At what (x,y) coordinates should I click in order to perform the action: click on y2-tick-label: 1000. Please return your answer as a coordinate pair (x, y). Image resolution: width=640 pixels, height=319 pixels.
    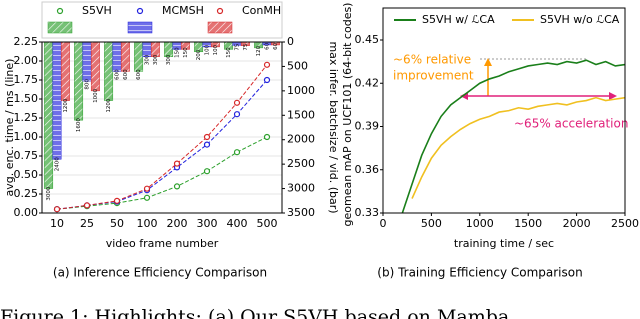
    Looking at the image, I should click on (301, 90).